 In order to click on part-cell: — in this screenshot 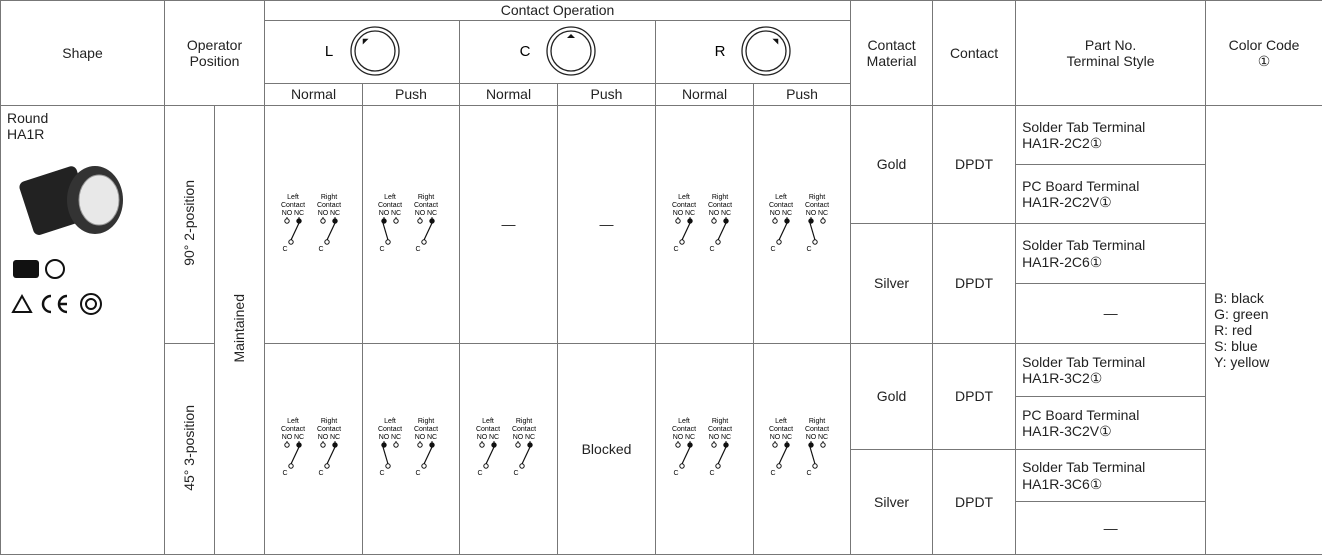, I will do `click(1111, 528)`.